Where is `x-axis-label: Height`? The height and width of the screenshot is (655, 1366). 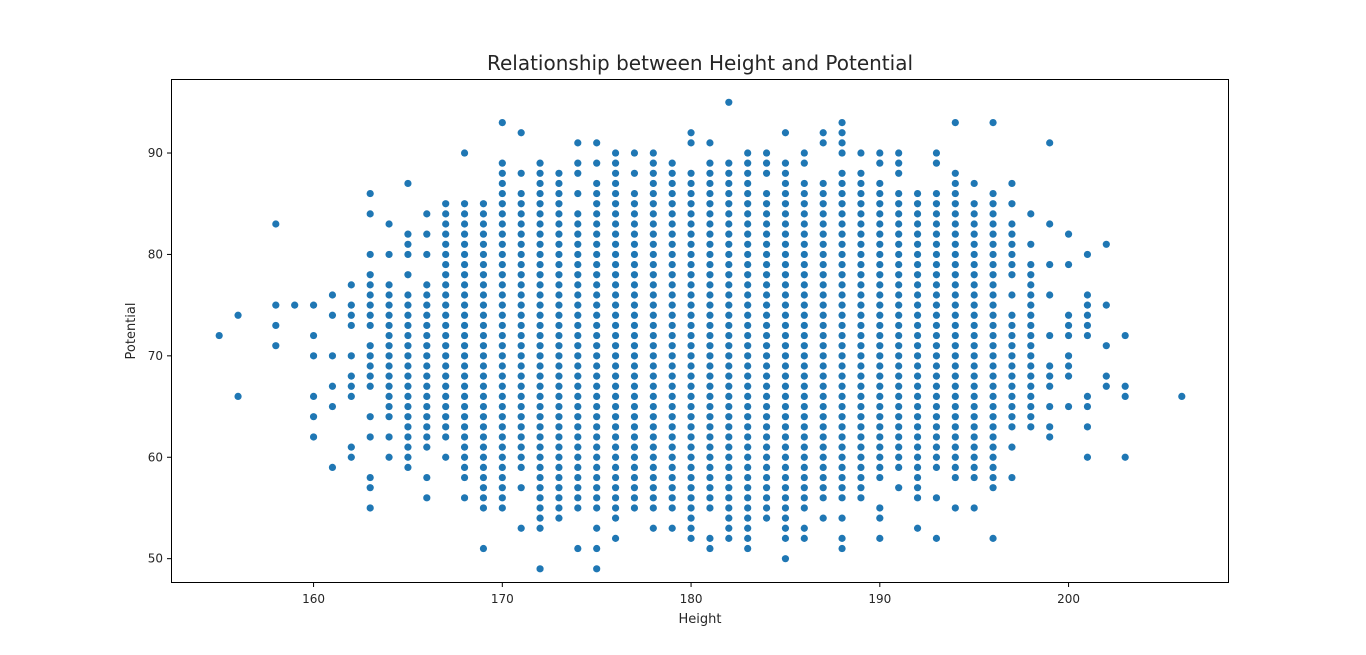
x-axis-label: Height is located at coordinates (700, 619).